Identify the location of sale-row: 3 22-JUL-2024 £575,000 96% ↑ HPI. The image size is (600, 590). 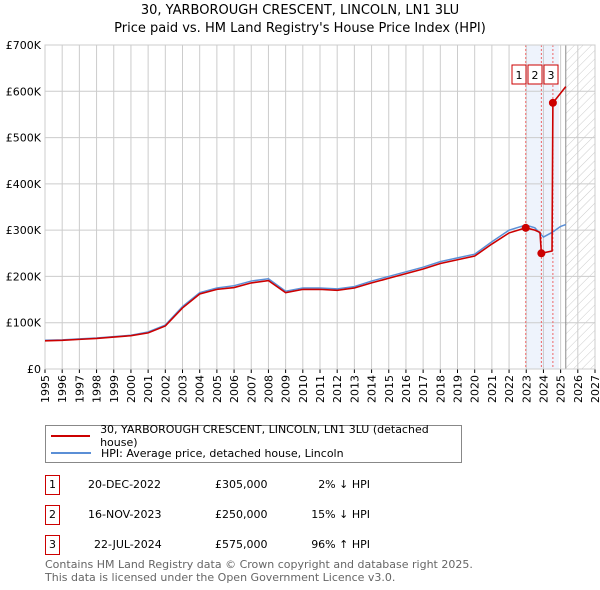
(255, 545).